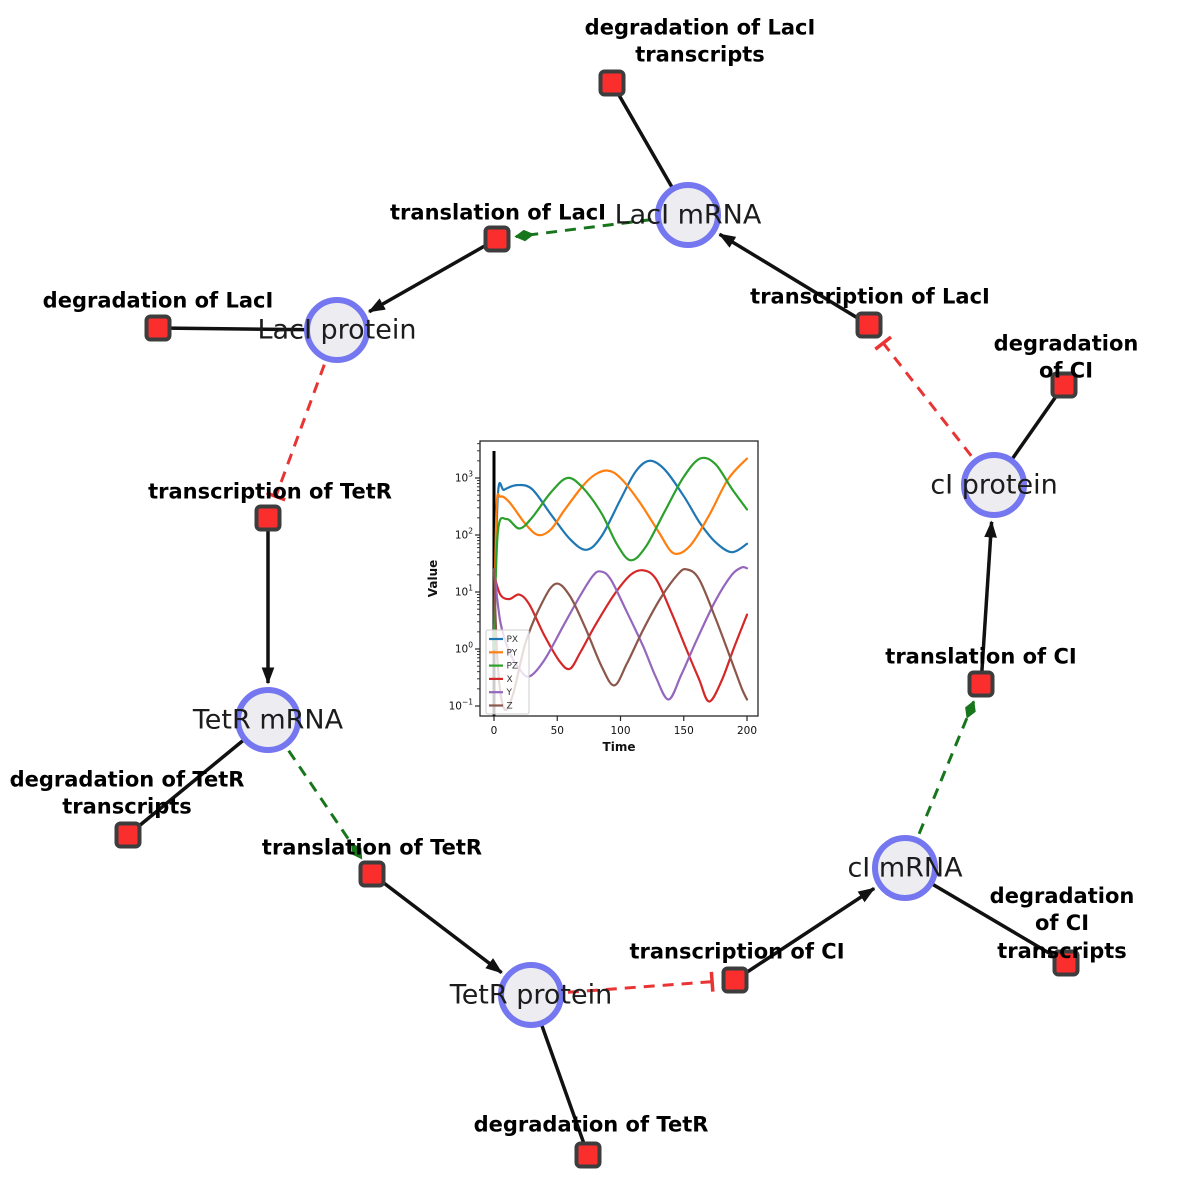 This screenshot has width=1189, height=1200. What do you see at coordinates (497, 239) in the screenshot?
I see `reaction-node-translation-laci` at bounding box center [497, 239].